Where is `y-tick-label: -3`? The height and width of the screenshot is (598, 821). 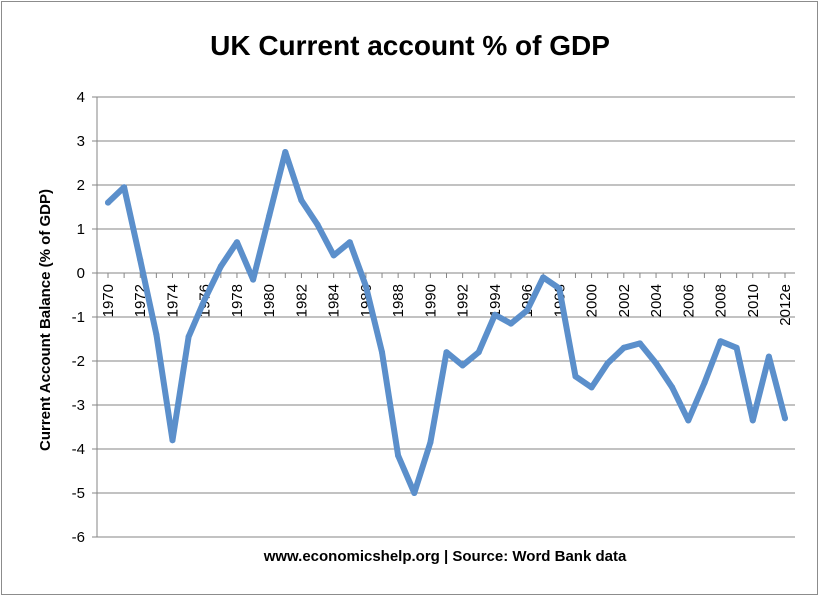
y-tick-label: -3 is located at coordinates (78, 405).